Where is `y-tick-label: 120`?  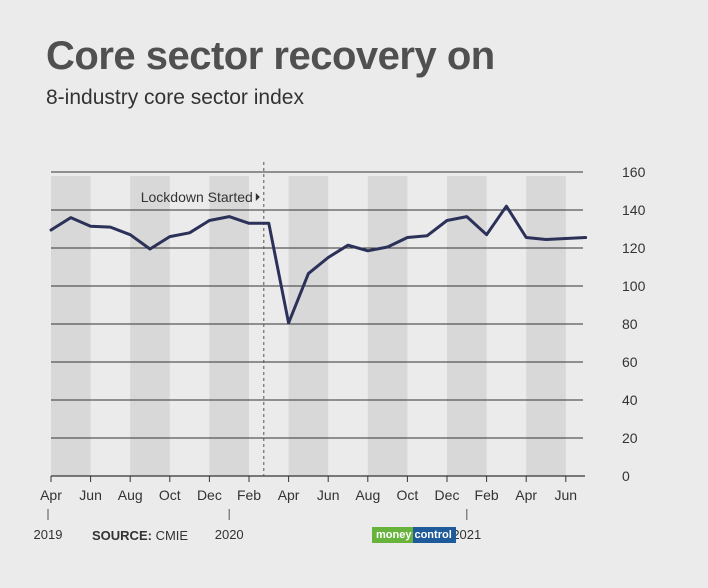 y-tick-label: 120 is located at coordinates (634, 248).